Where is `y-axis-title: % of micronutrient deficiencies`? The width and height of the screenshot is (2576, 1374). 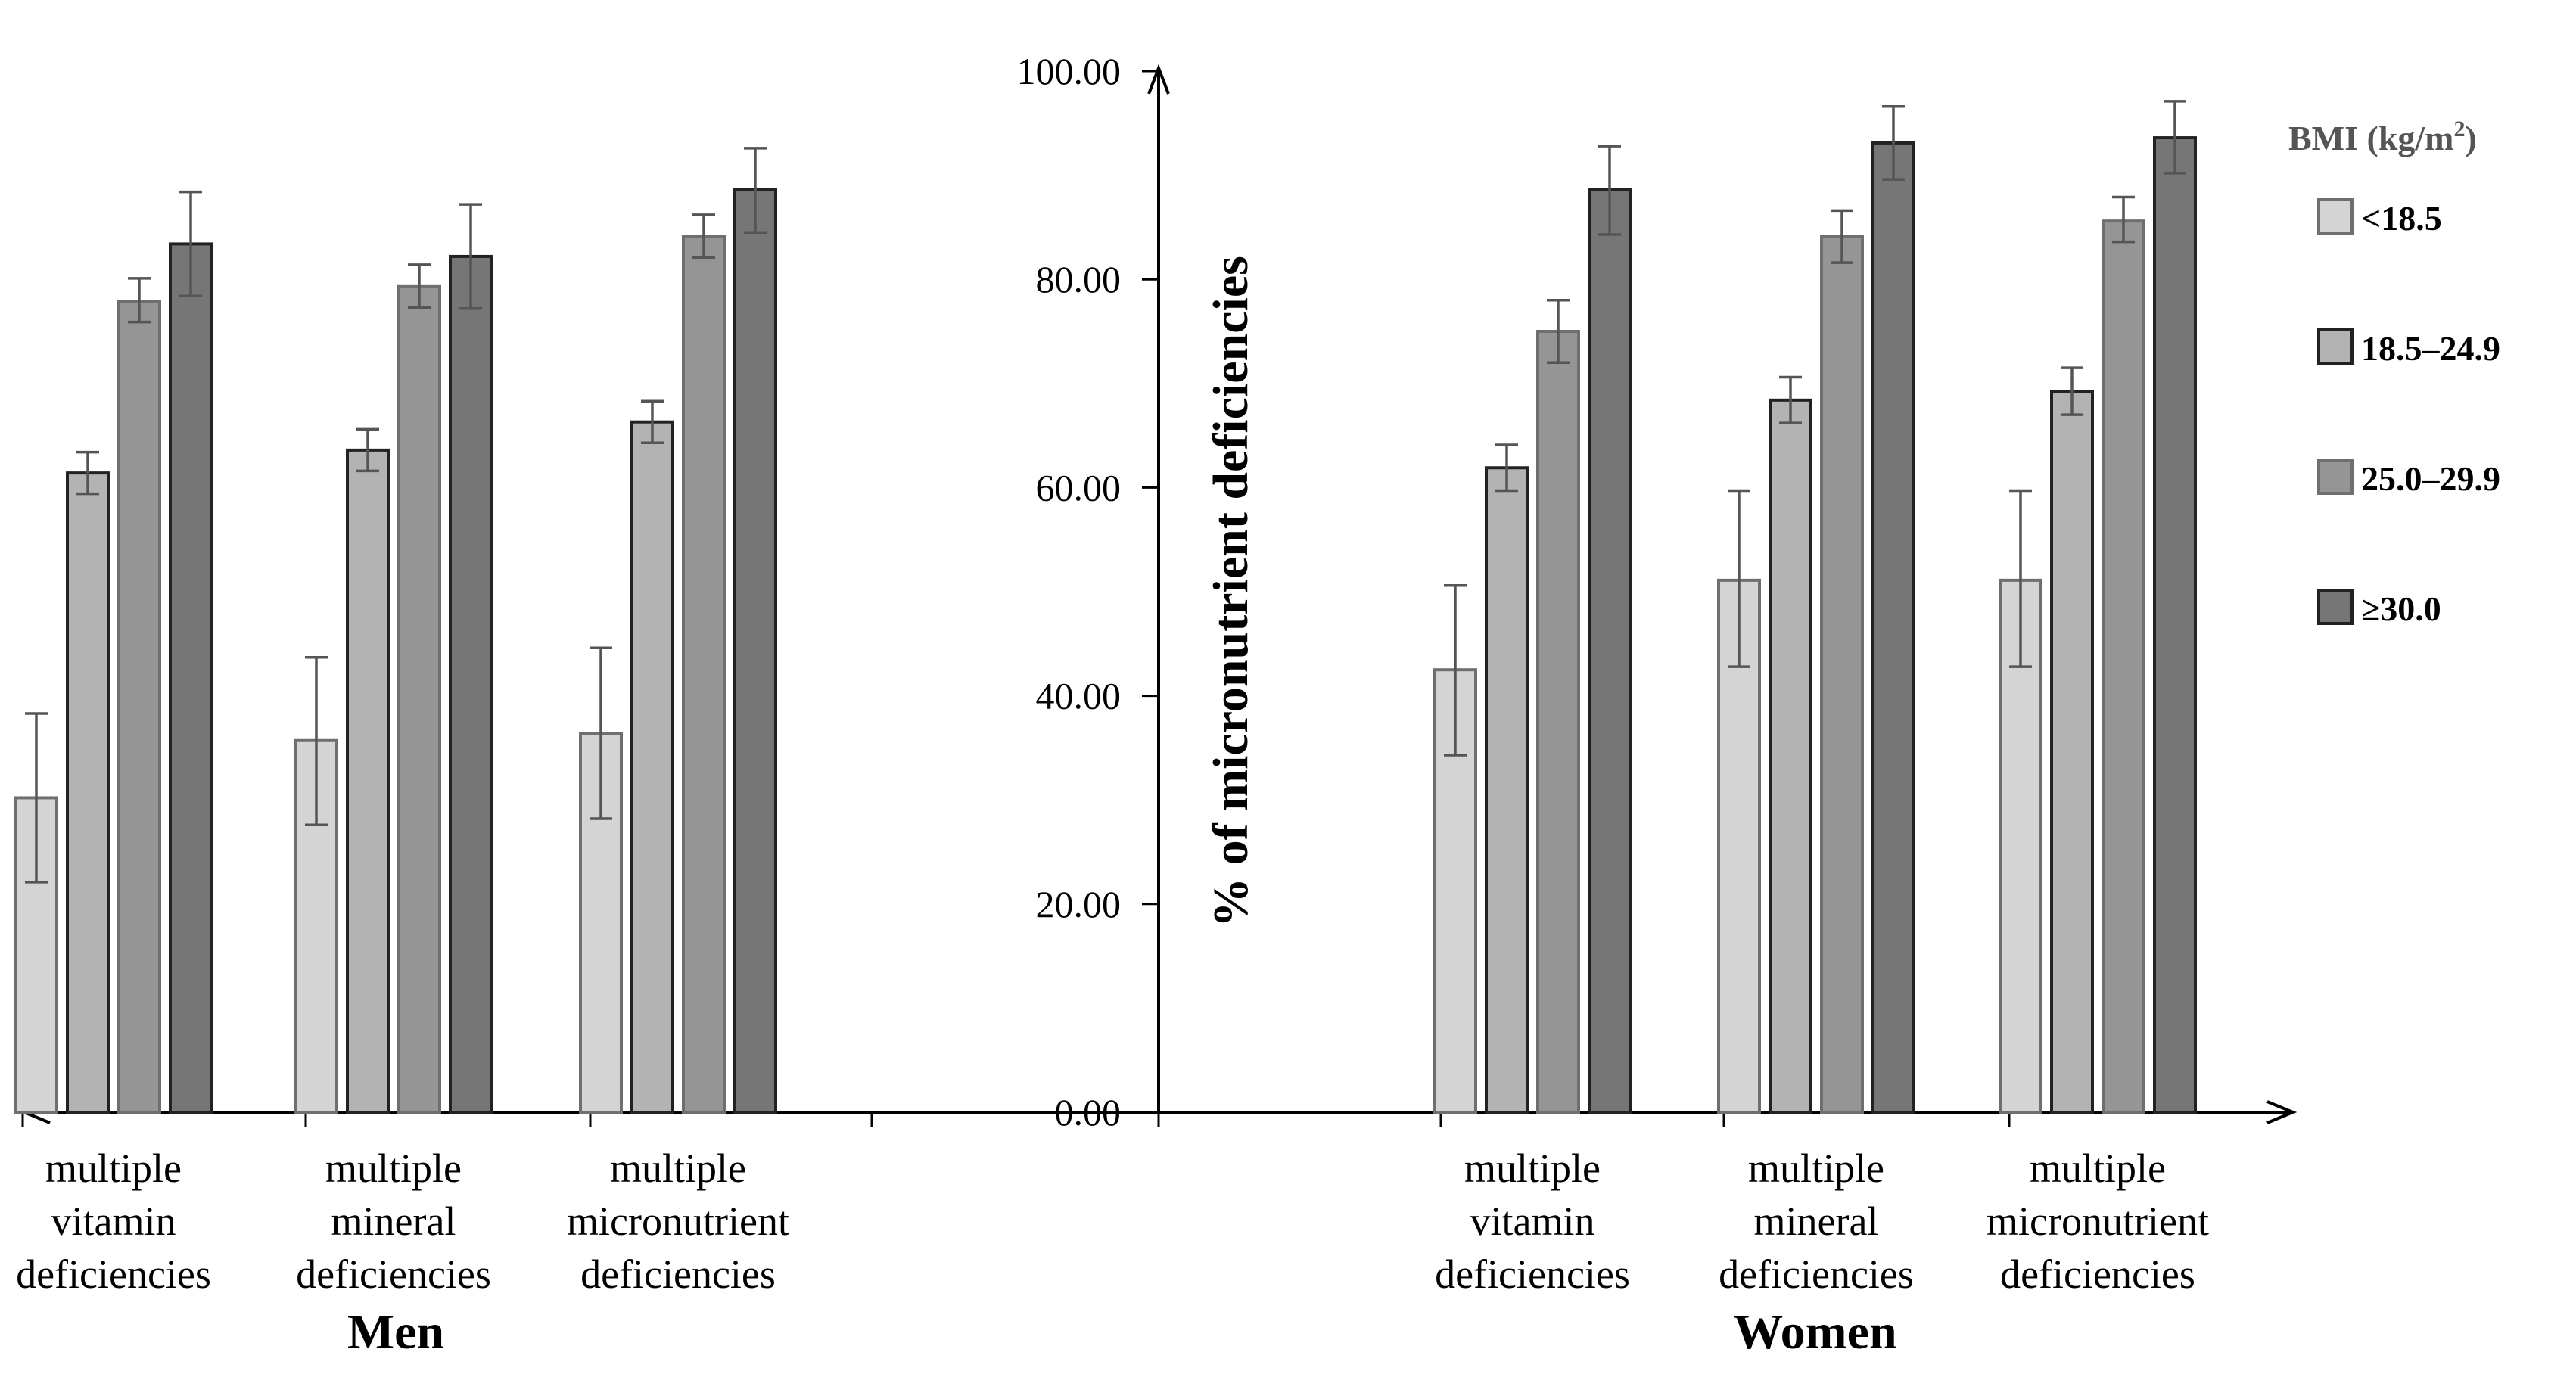 y-axis-title: % of micronutrient deficiencies is located at coordinates (1230, 592).